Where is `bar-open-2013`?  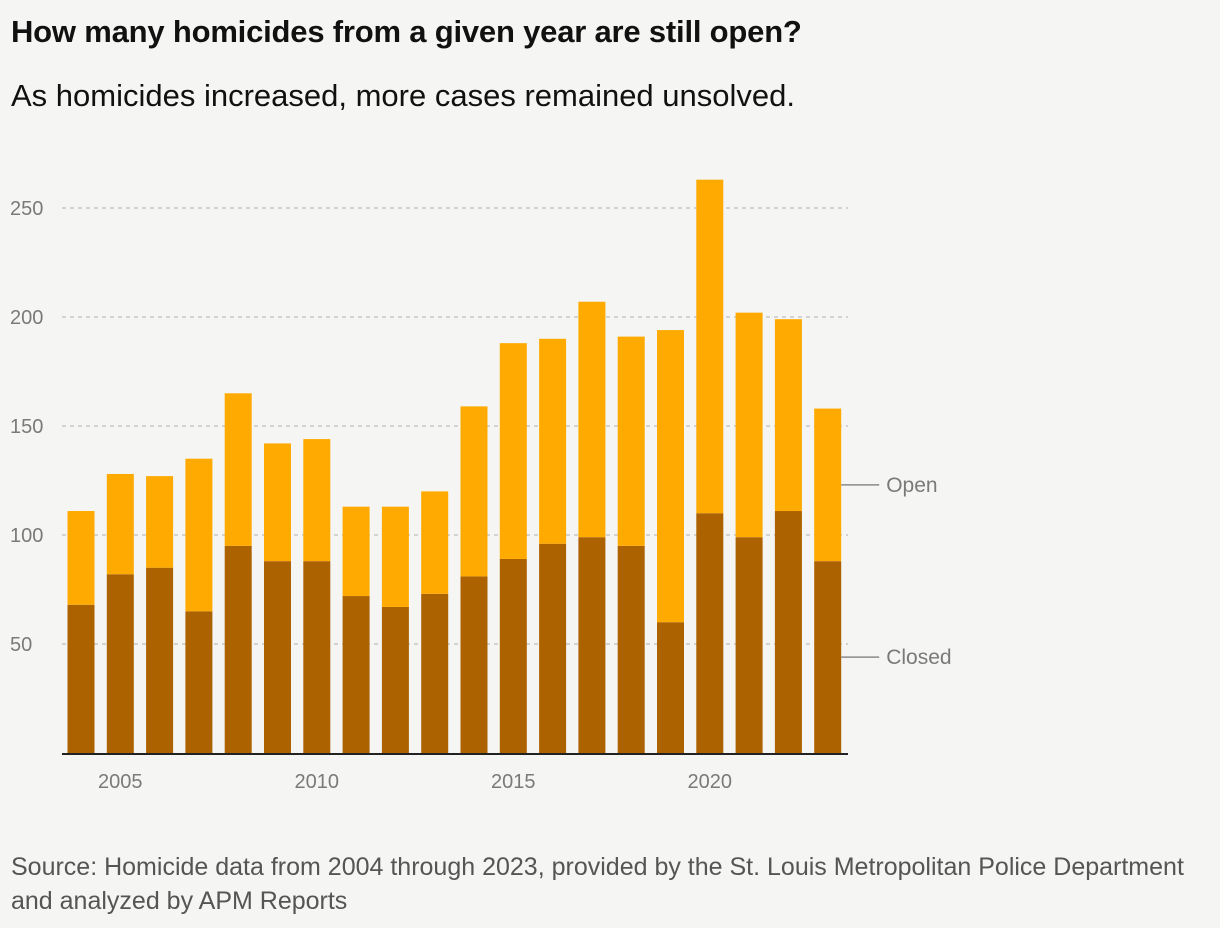
bar-open-2013 is located at coordinates (435, 542).